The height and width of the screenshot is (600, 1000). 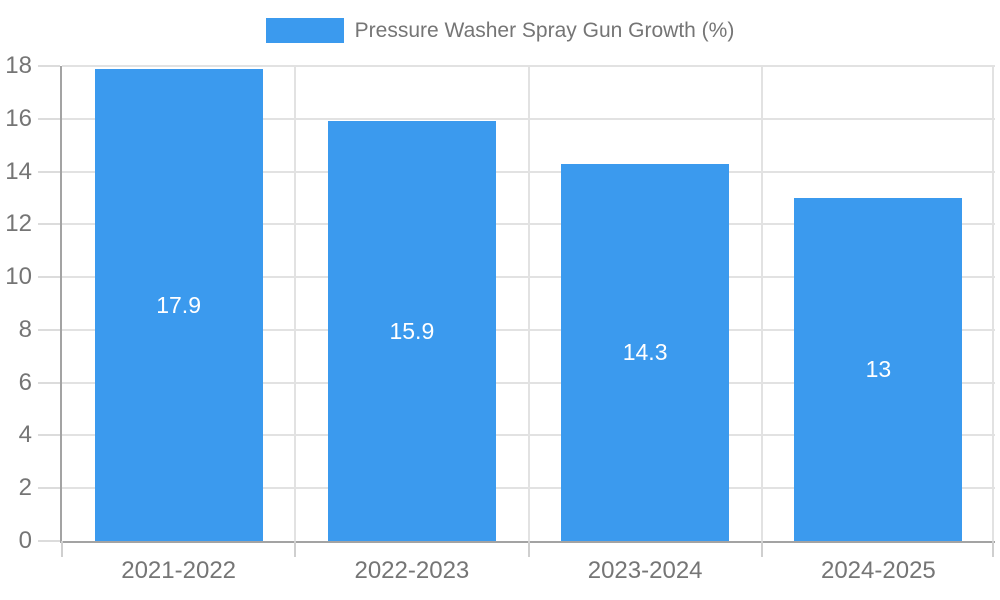 I want to click on x-axis-label: 2021-2022, so click(x=179, y=570).